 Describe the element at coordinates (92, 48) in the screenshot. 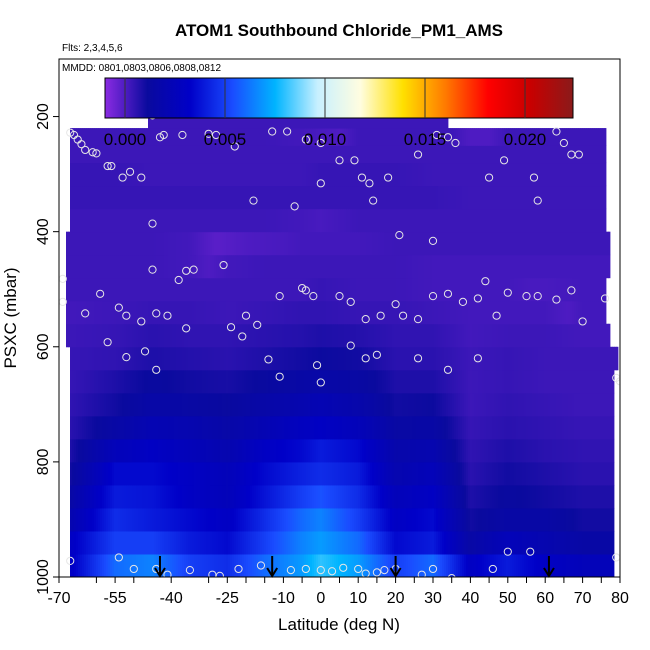

I see `flights-annotation: Flts: 2,3,4,5,6` at that location.